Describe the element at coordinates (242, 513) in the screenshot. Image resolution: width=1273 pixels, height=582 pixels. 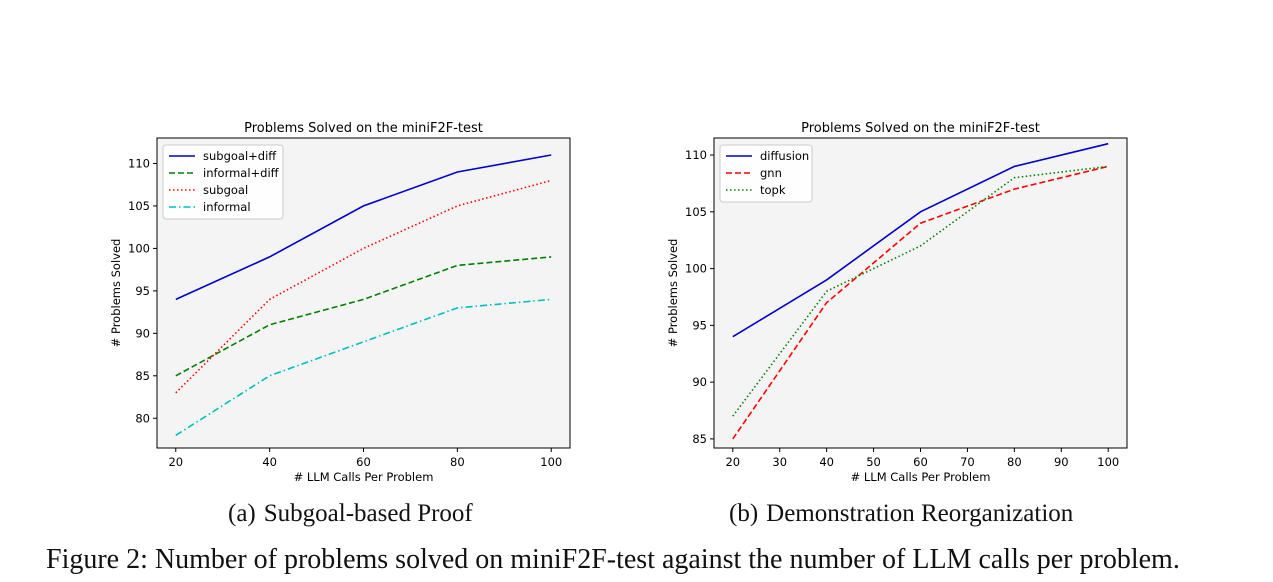
I see `subcaption-a-label: (a)` at that location.